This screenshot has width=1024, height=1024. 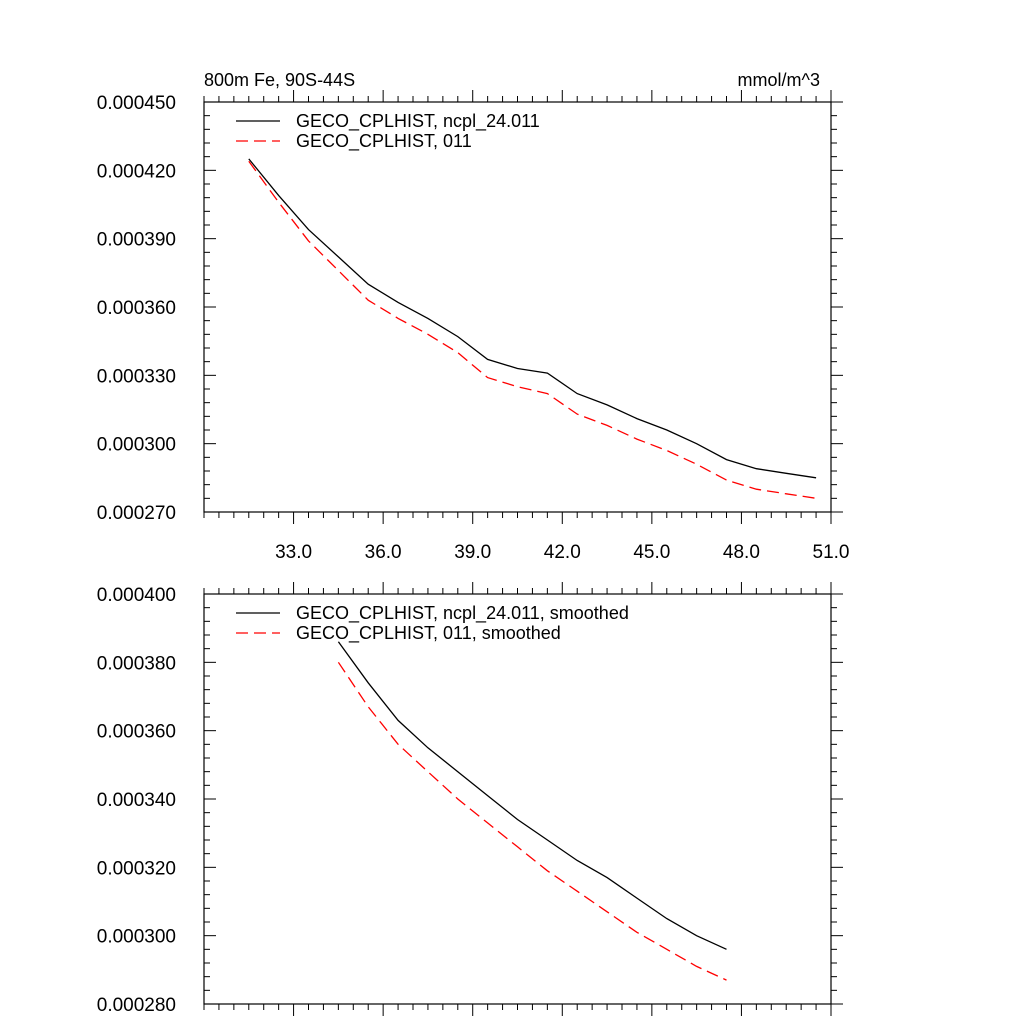 I want to click on legend-label-1: GECO_CPLHIST, 011, so click(x=384, y=141).